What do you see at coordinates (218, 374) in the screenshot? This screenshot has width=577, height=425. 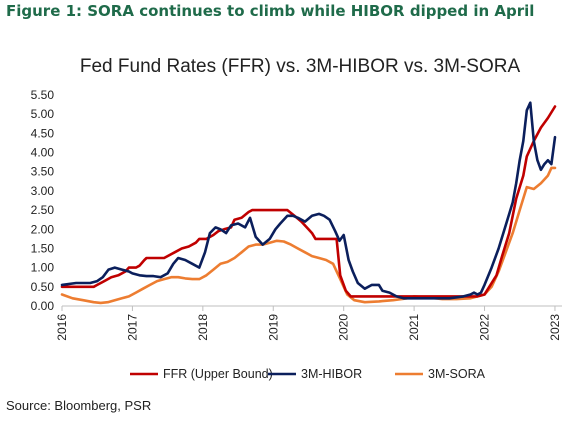 I see `legend-label: FFR (Upper Bound)` at bounding box center [218, 374].